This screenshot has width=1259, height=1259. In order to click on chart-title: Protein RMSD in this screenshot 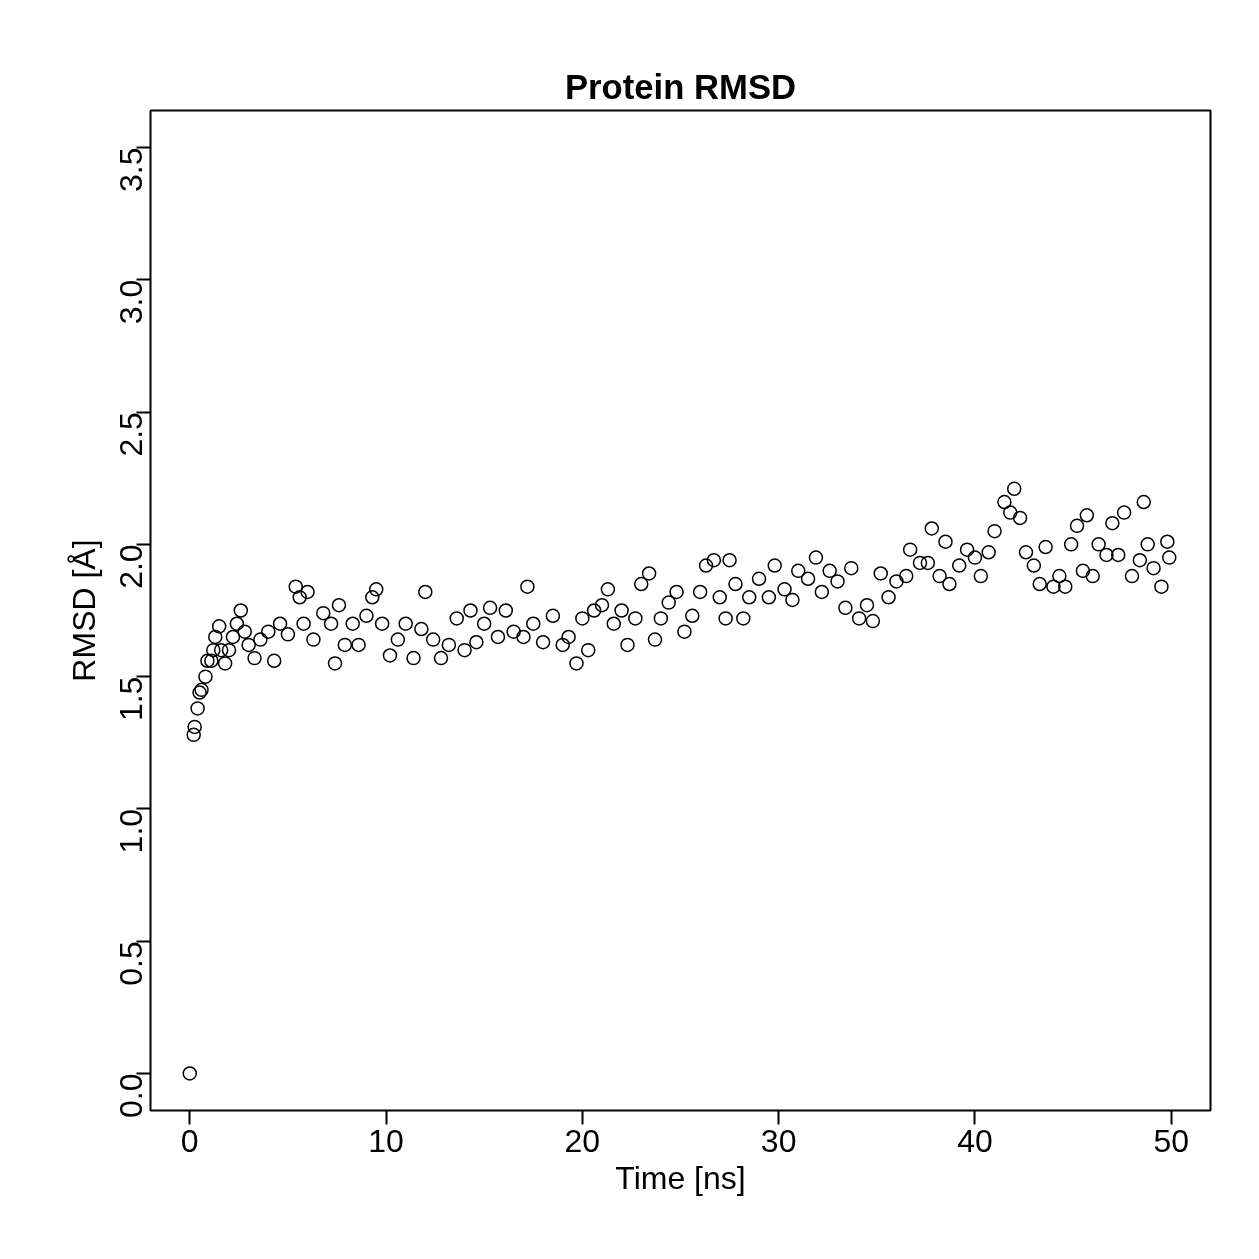, I will do `click(680, 86)`.